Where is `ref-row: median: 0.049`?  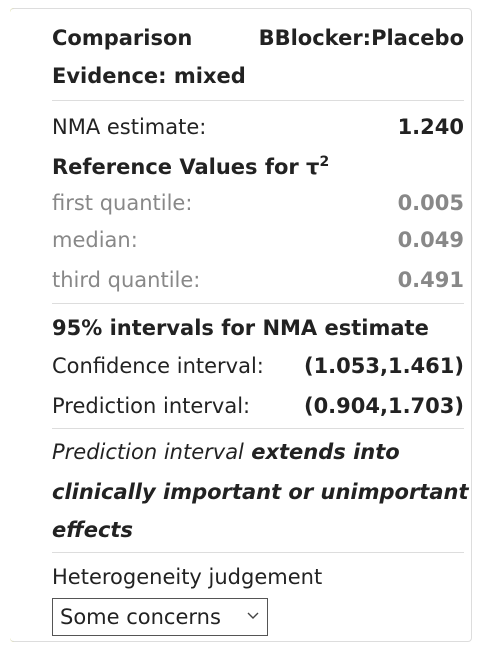
ref-row: median: 0.049 is located at coordinates (258, 240).